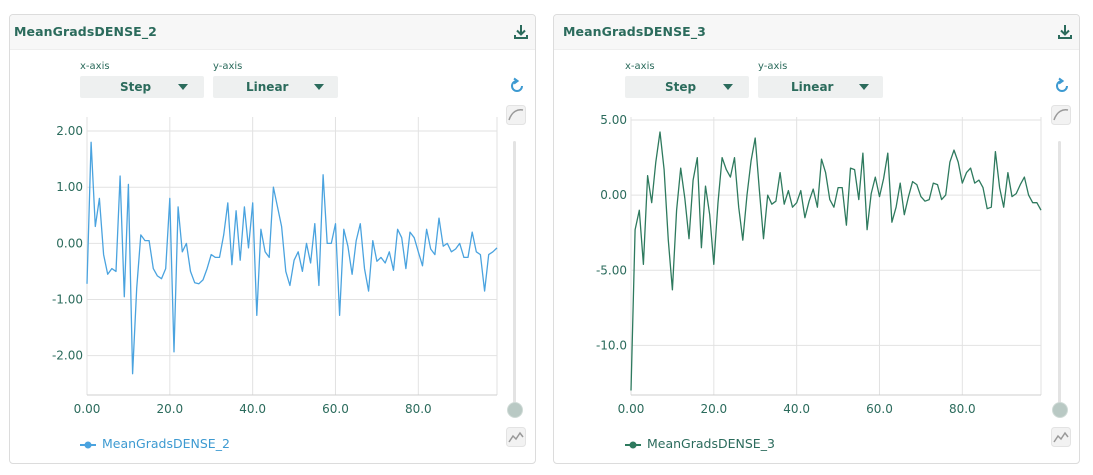  I want to click on card-title: MeanGradsDENSE_2, so click(85, 31).